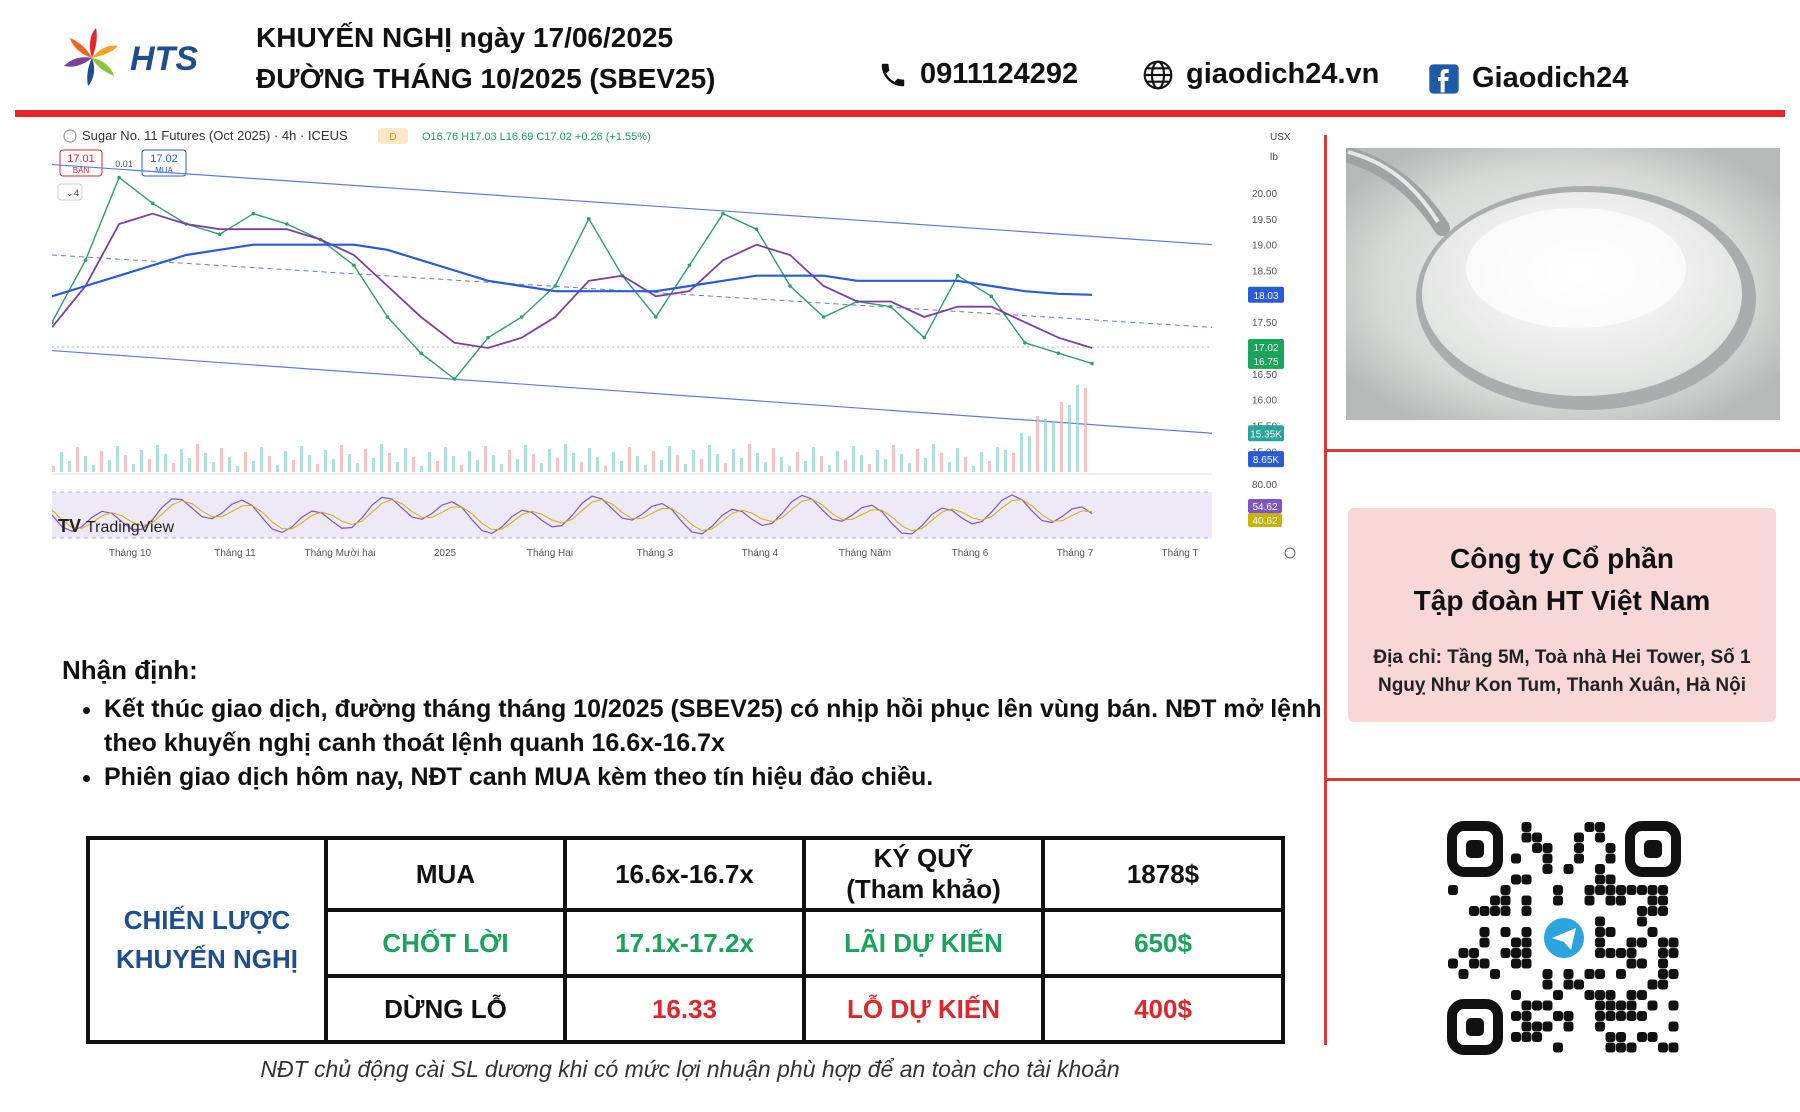  I want to click on expected-profit-value: 650$, so click(1163, 943).